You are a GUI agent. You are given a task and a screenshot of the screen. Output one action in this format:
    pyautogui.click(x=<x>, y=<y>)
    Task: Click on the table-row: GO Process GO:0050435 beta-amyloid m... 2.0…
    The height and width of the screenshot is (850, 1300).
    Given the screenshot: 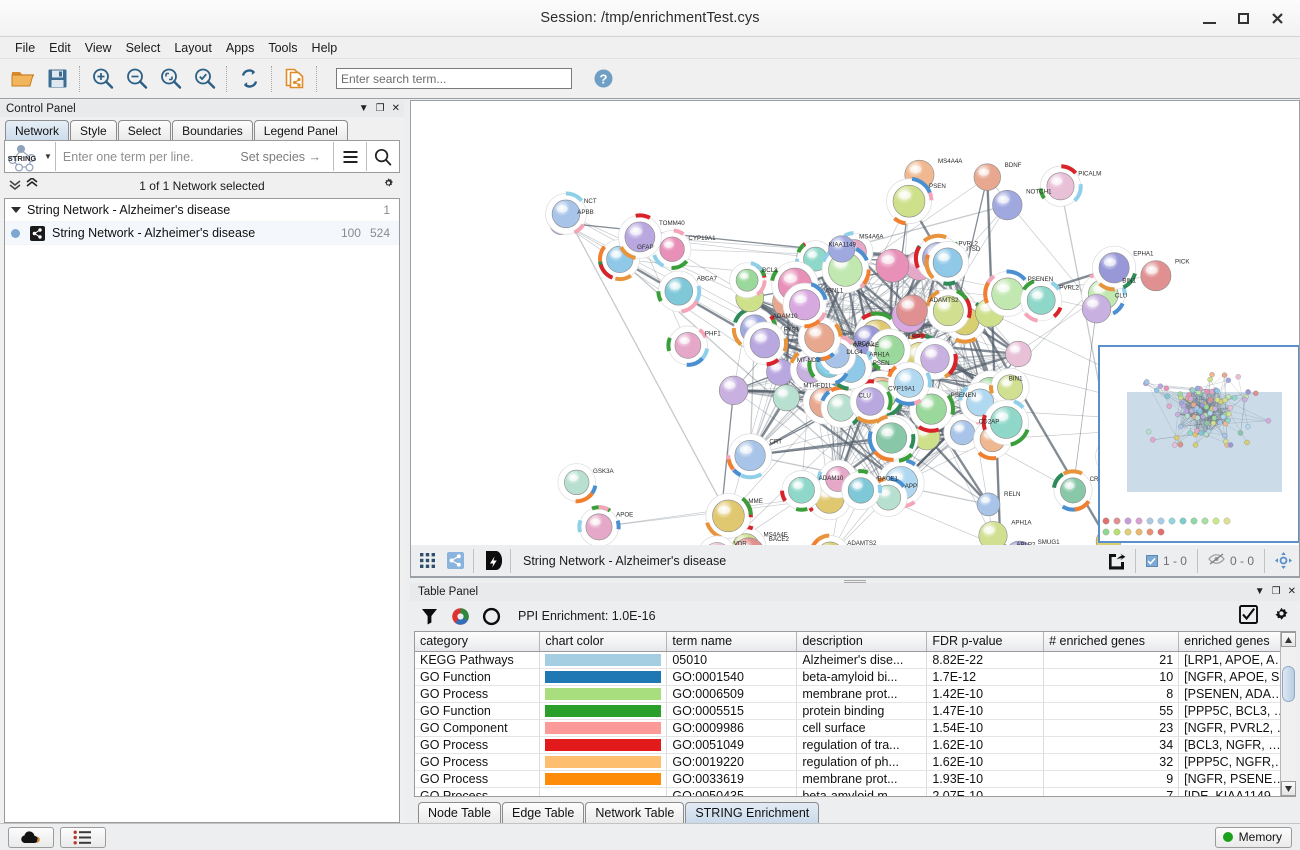 What is the action you would take?
    pyautogui.click(x=855, y=791)
    